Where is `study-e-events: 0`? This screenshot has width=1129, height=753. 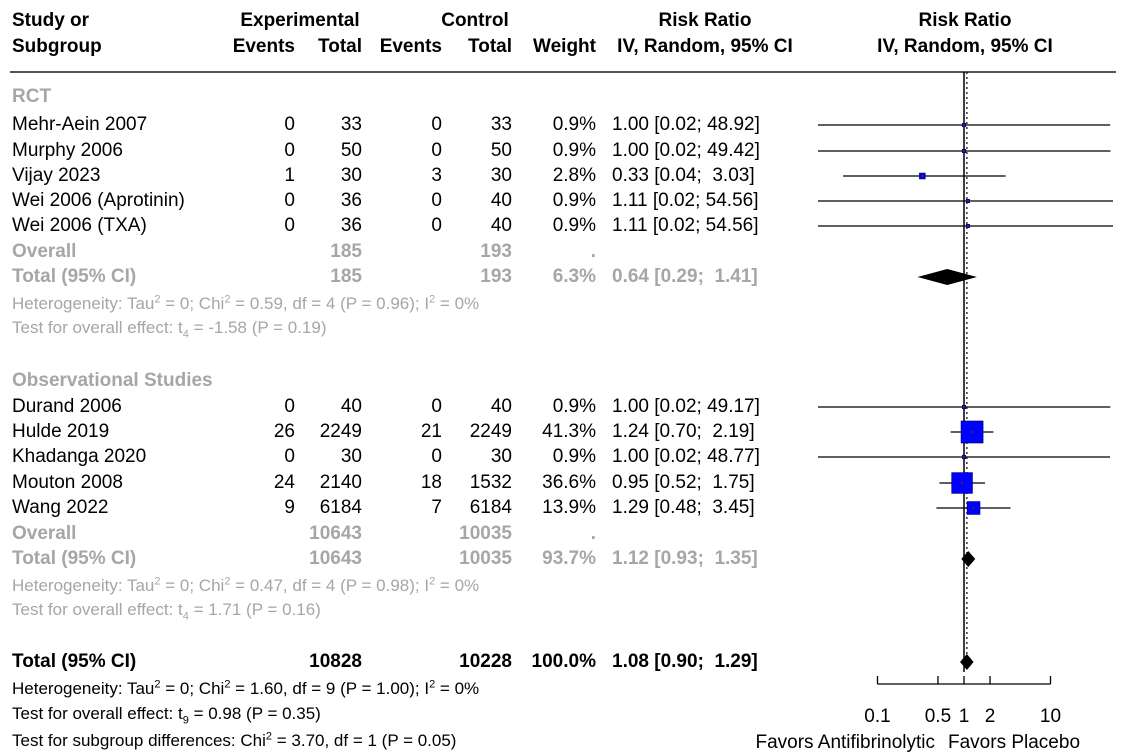 study-e-events: 0 is located at coordinates (289, 124).